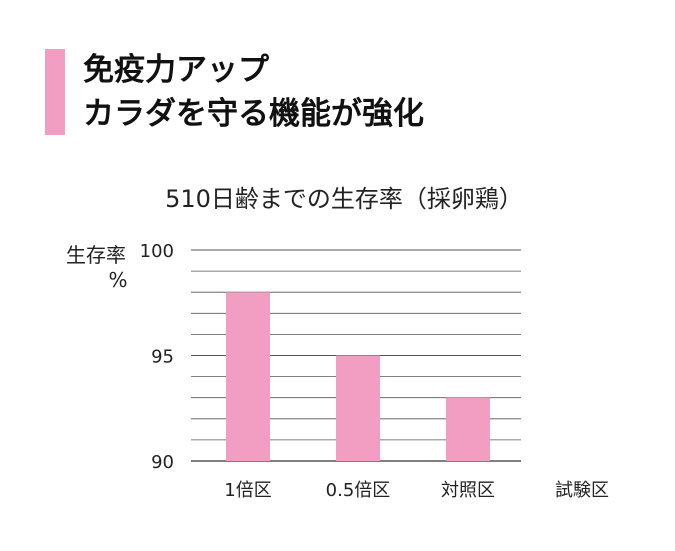  I want to click on category-label: 対照区, so click(468, 490).